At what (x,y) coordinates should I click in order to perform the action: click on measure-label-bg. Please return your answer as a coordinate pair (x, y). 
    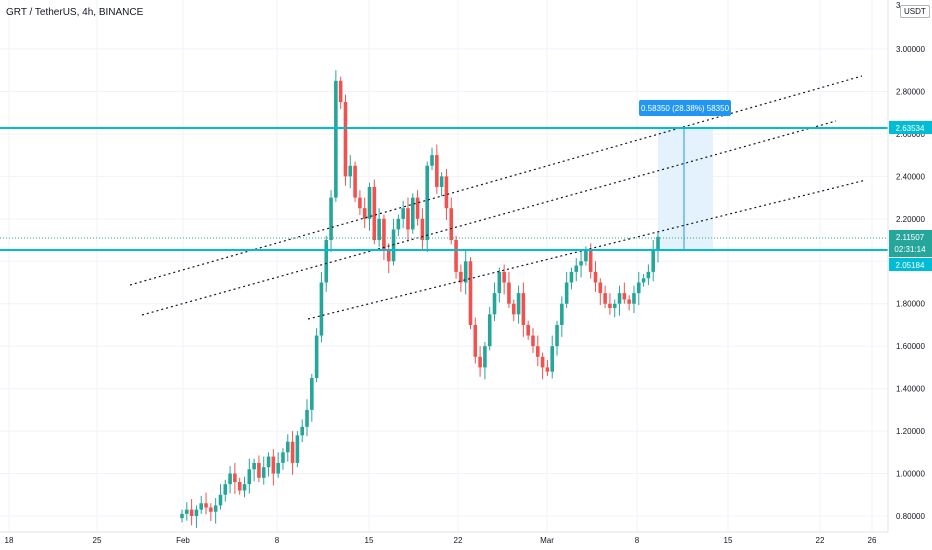
    Looking at the image, I should click on (685, 108).